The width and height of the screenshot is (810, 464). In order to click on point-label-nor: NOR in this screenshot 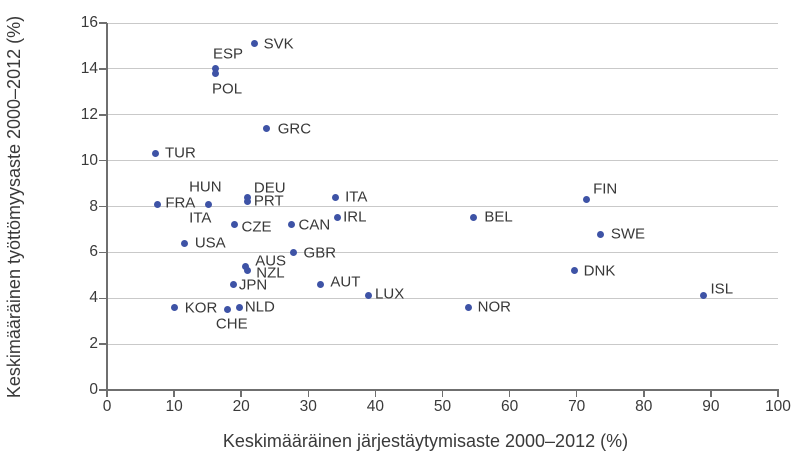, I will do `click(494, 307)`.